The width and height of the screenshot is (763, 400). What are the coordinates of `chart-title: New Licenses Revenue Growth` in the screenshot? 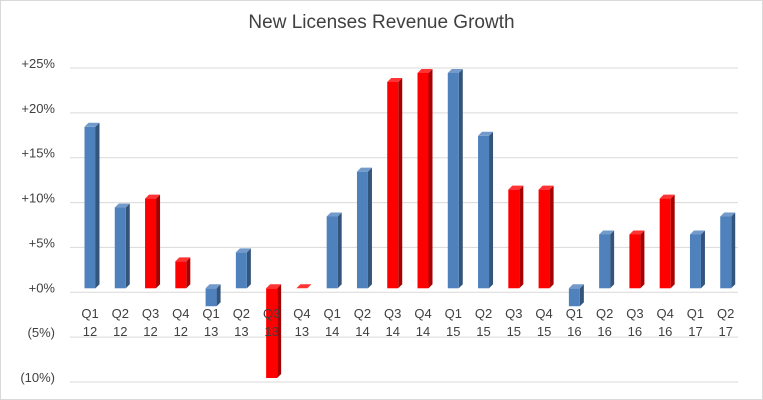 It's located at (381, 22).